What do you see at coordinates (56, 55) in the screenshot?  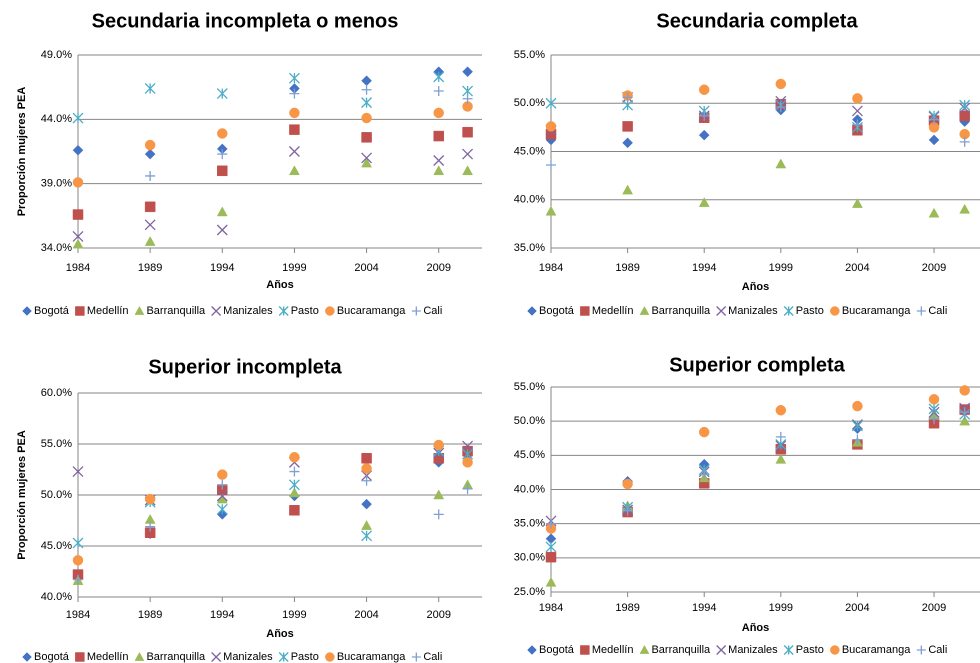 I see `y-tick-label: 49.0%` at bounding box center [56, 55].